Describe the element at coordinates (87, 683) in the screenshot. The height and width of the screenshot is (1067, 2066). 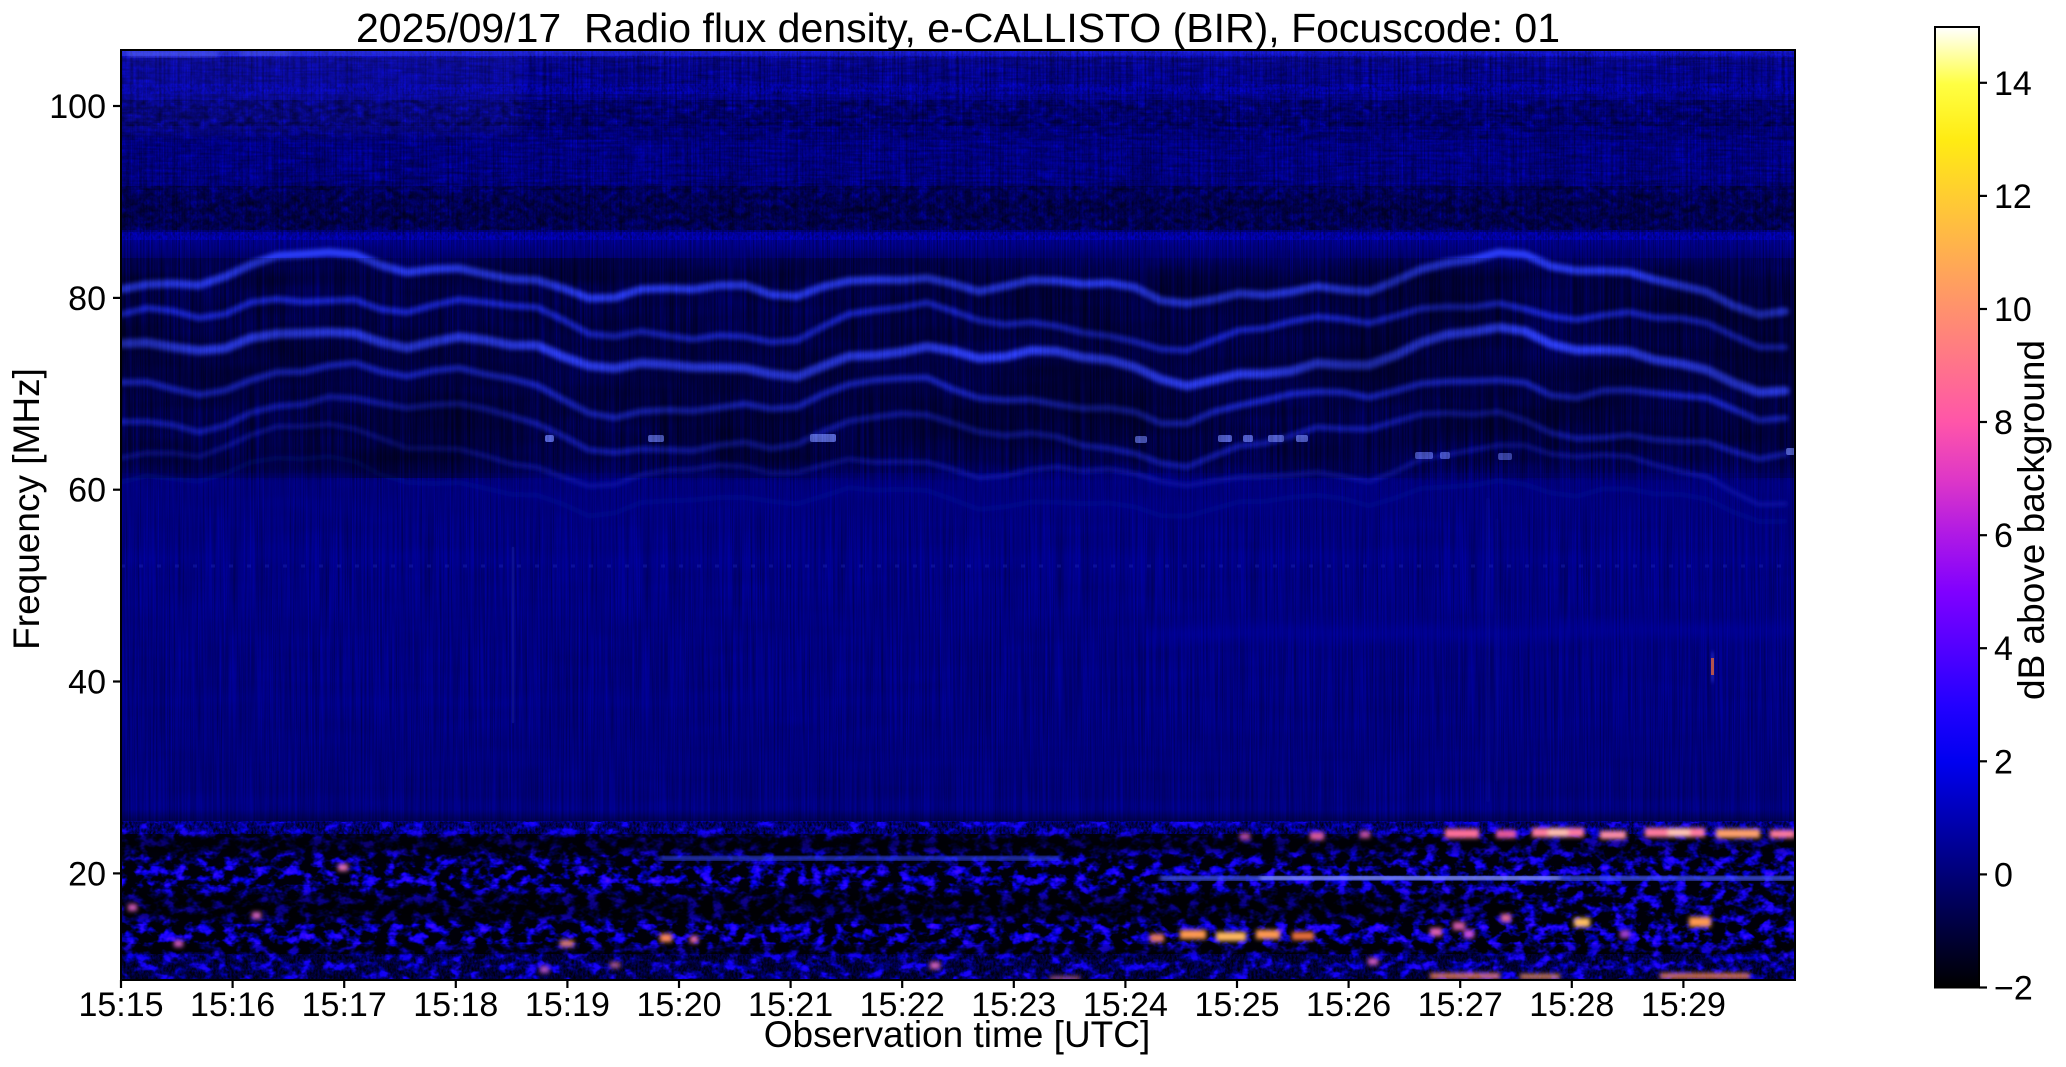
I see `svg-text: 40` at that location.